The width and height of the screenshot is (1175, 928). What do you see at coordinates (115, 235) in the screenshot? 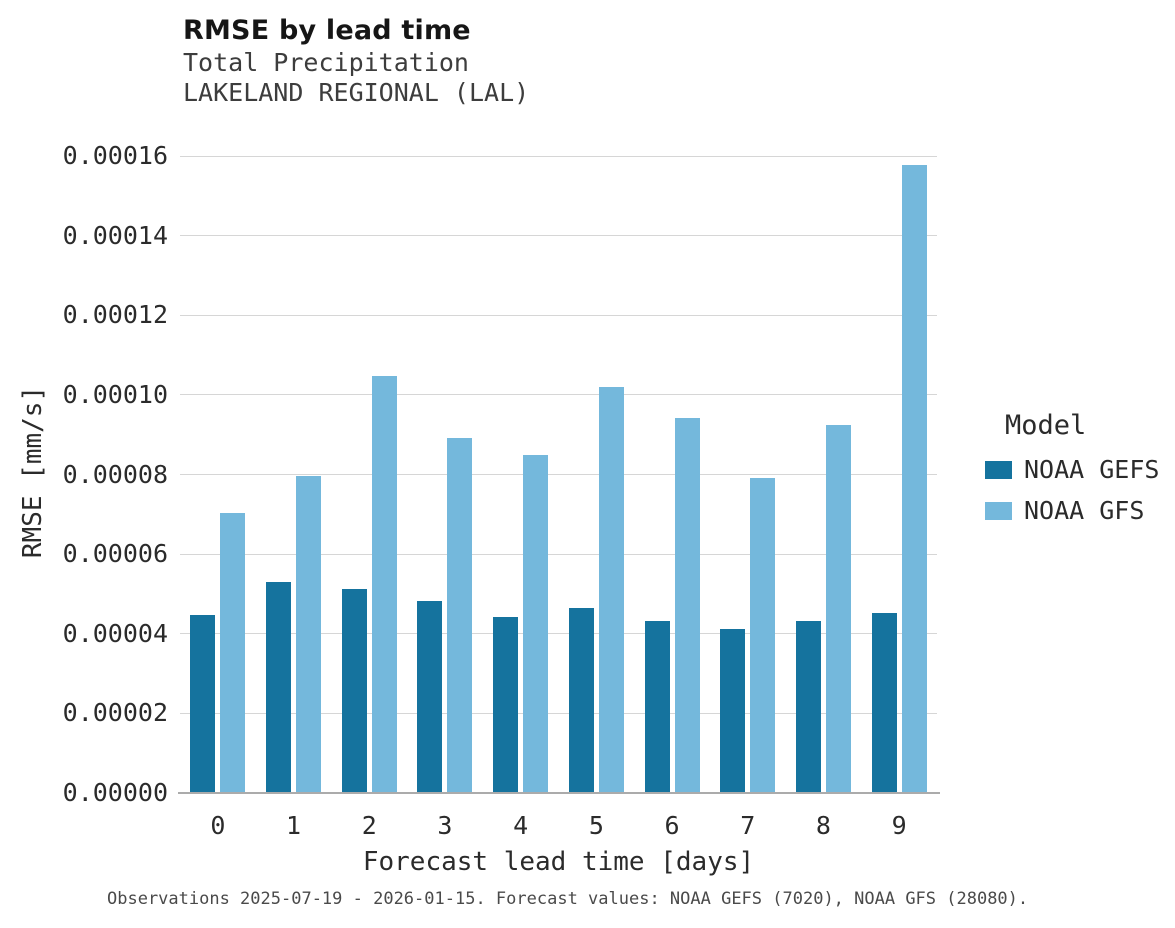
I see `y-tick-label: 0.00014` at bounding box center [115, 235].